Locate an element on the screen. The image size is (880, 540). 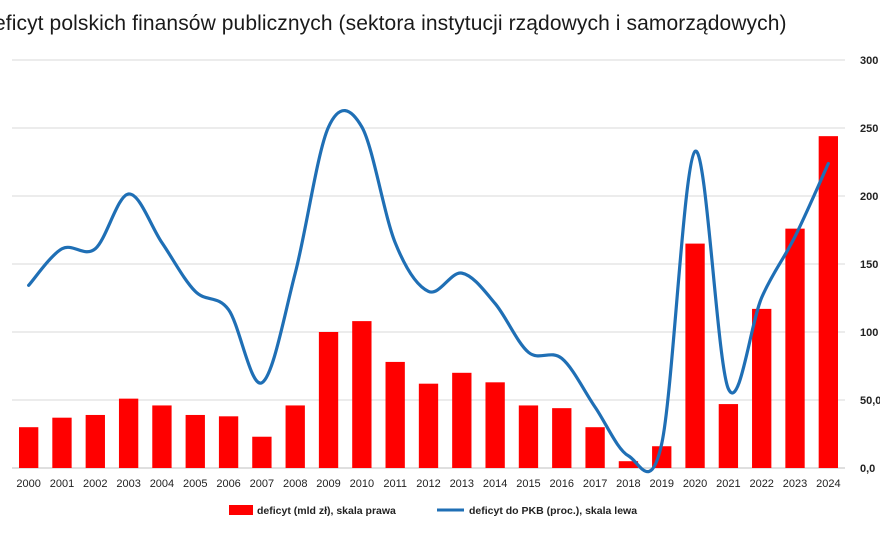
legend-line-label: deficyt do PKB (proc.), skala lewa is located at coordinates (553, 511).